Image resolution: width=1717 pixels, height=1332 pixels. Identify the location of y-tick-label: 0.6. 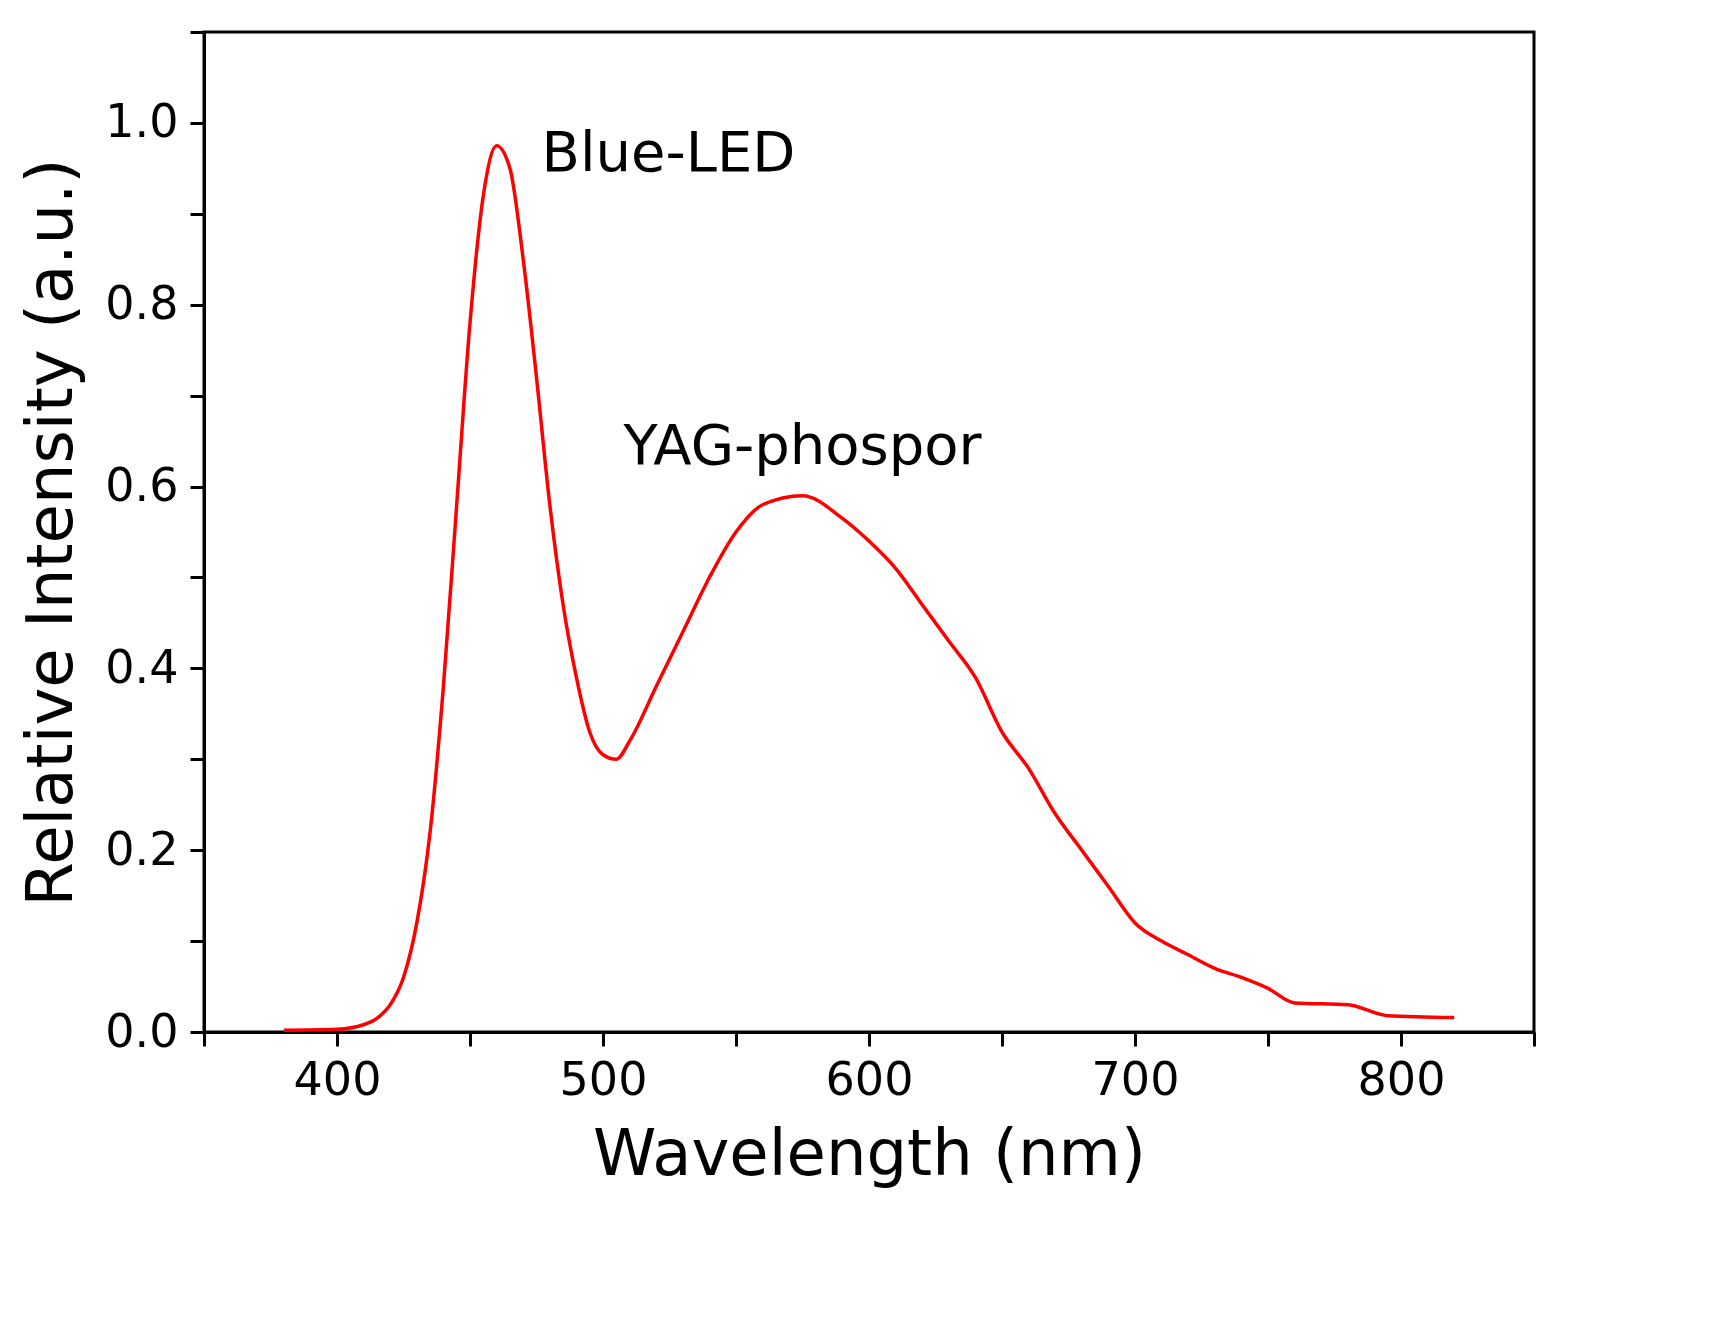
(142, 485).